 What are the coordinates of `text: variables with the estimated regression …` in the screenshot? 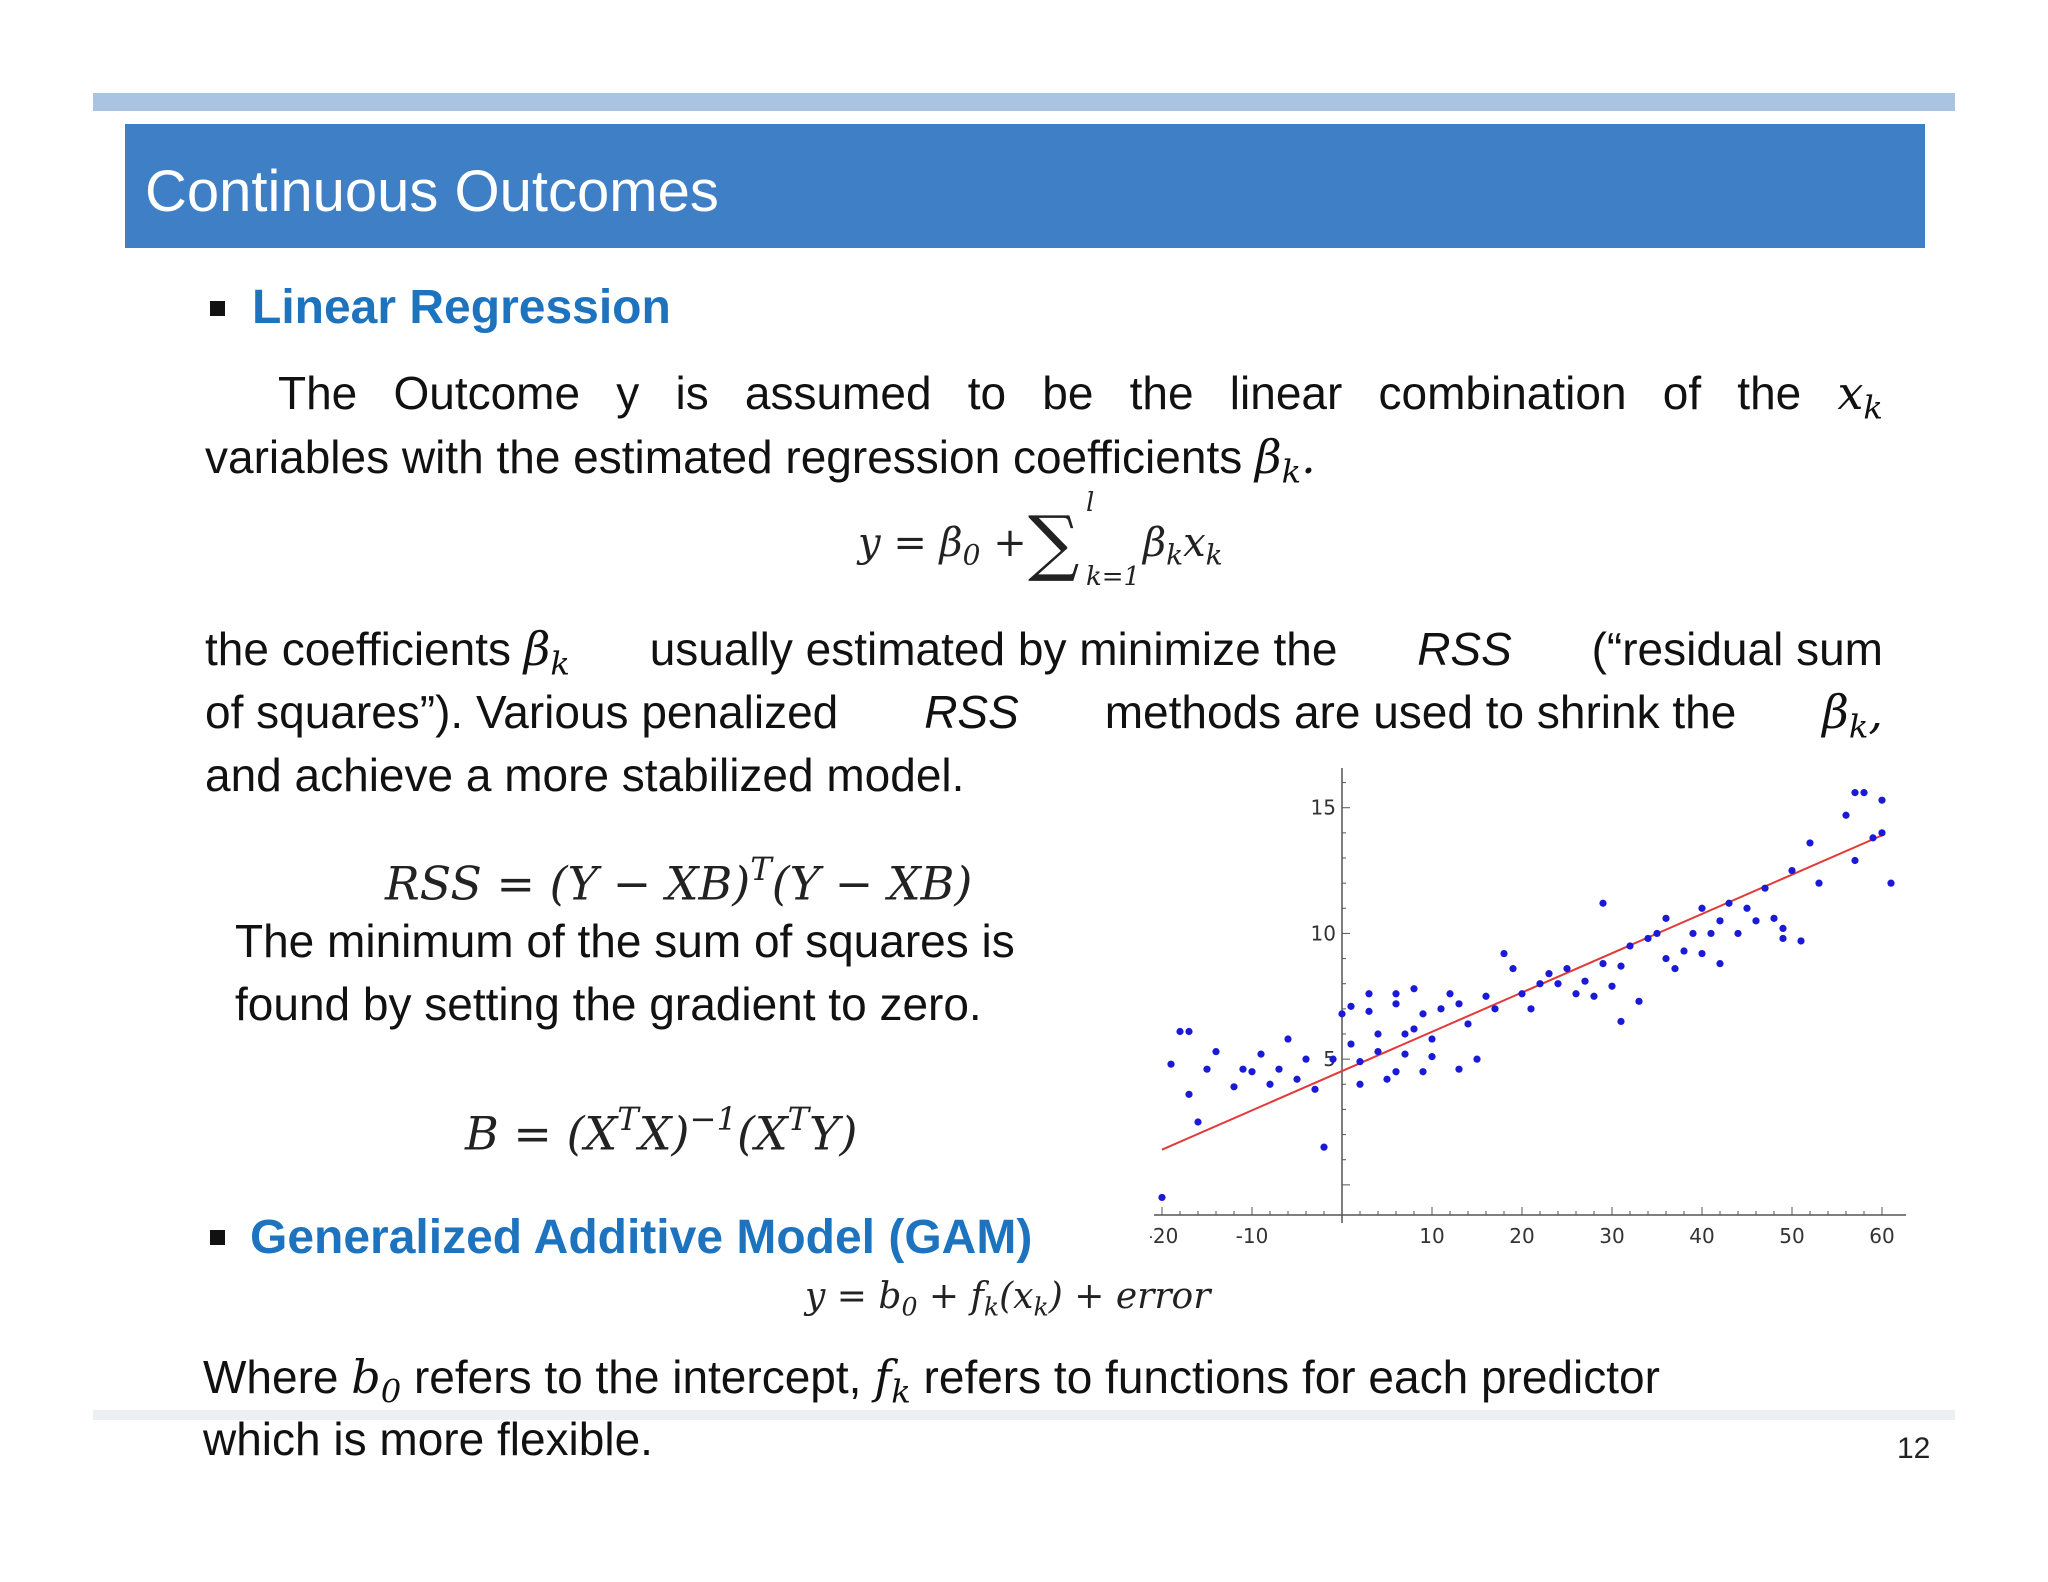 It's located at (724, 457).